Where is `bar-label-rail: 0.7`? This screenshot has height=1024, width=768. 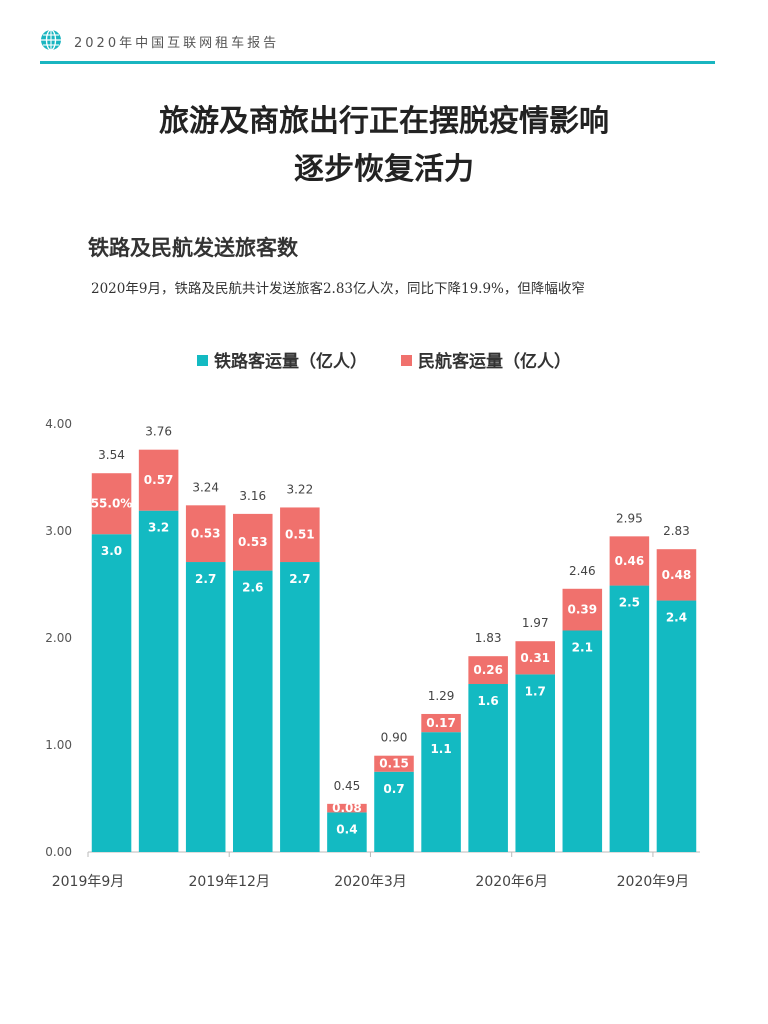
bar-label-rail: 0.7 is located at coordinates (393, 789).